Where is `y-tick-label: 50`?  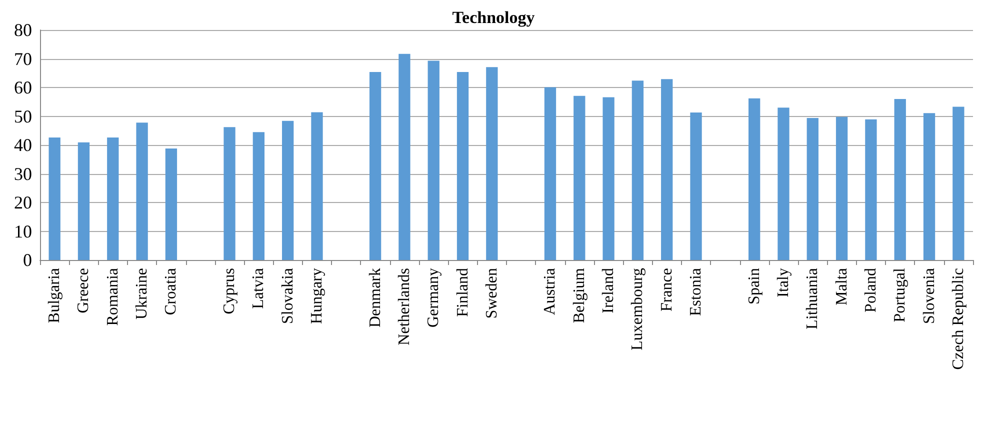
y-tick-label: 50 is located at coordinates (23, 116).